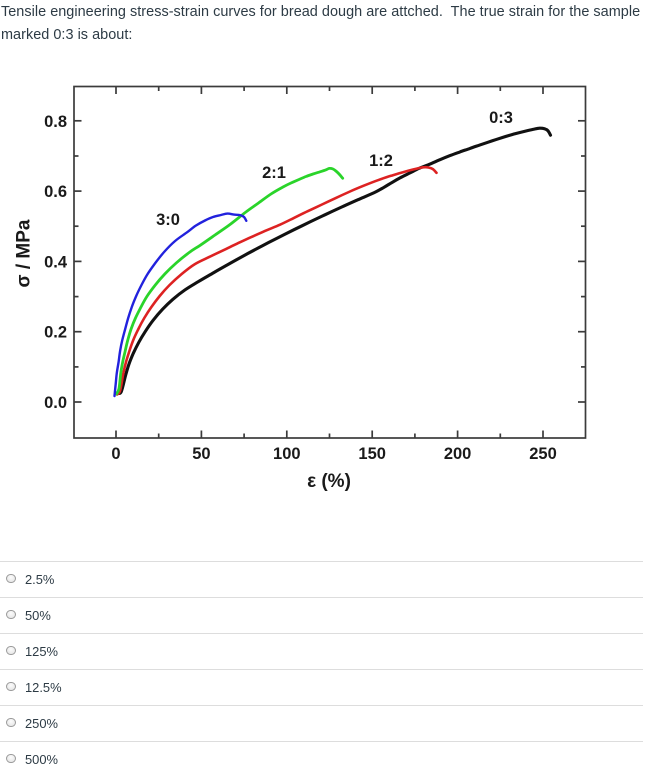  What do you see at coordinates (115, 454) in the screenshot?
I see `svg-text: 0` at bounding box center [115, 454].